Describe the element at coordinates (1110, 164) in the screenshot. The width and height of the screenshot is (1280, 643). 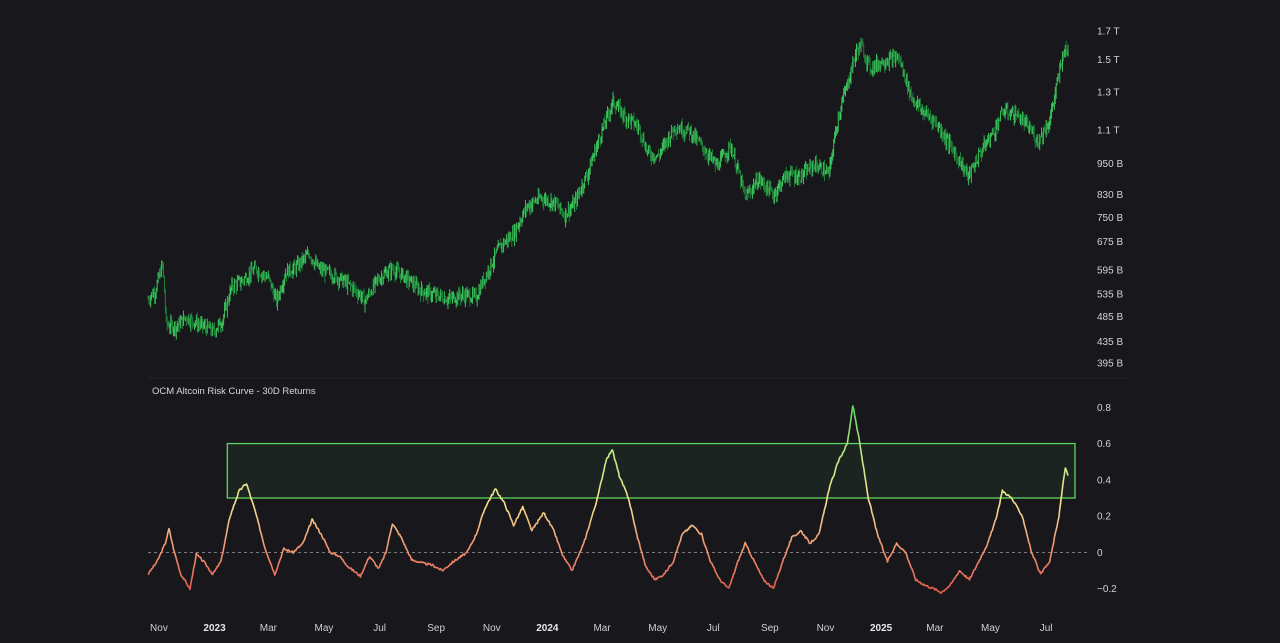
I see `market-cap-tick-label: 950 B` at that location.